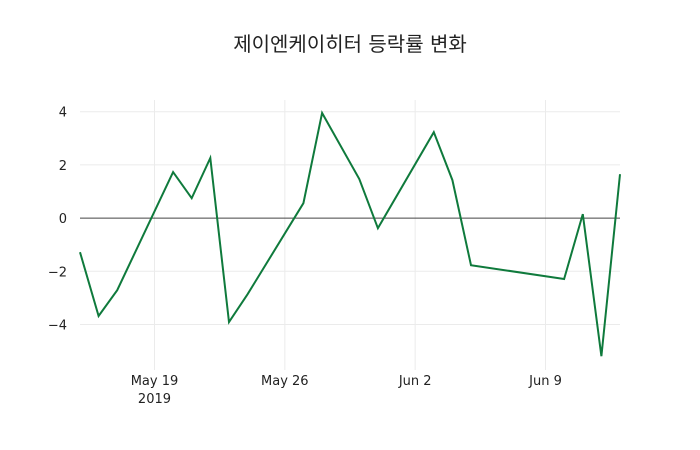 This screenshot has width=700, height=450. What do you see at coordinates (63, 166) in the screenshot?
I see `y-tick-label: 2` at bounding box center [63, 166].